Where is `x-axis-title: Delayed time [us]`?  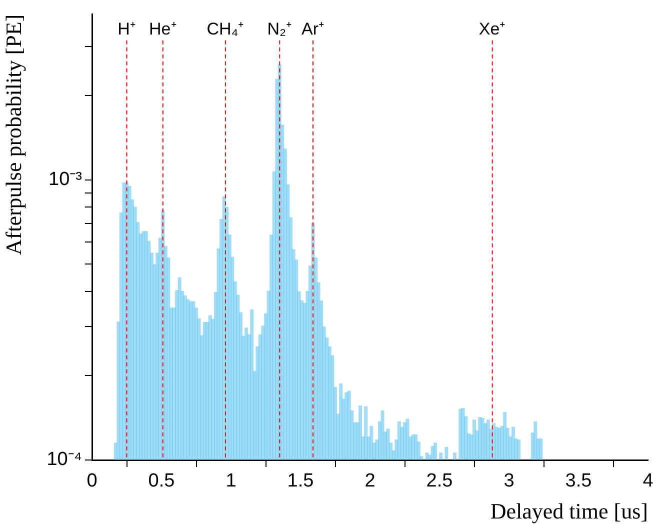
x-axis-title: Delayed time [us] is located at coordinates (569, 511).